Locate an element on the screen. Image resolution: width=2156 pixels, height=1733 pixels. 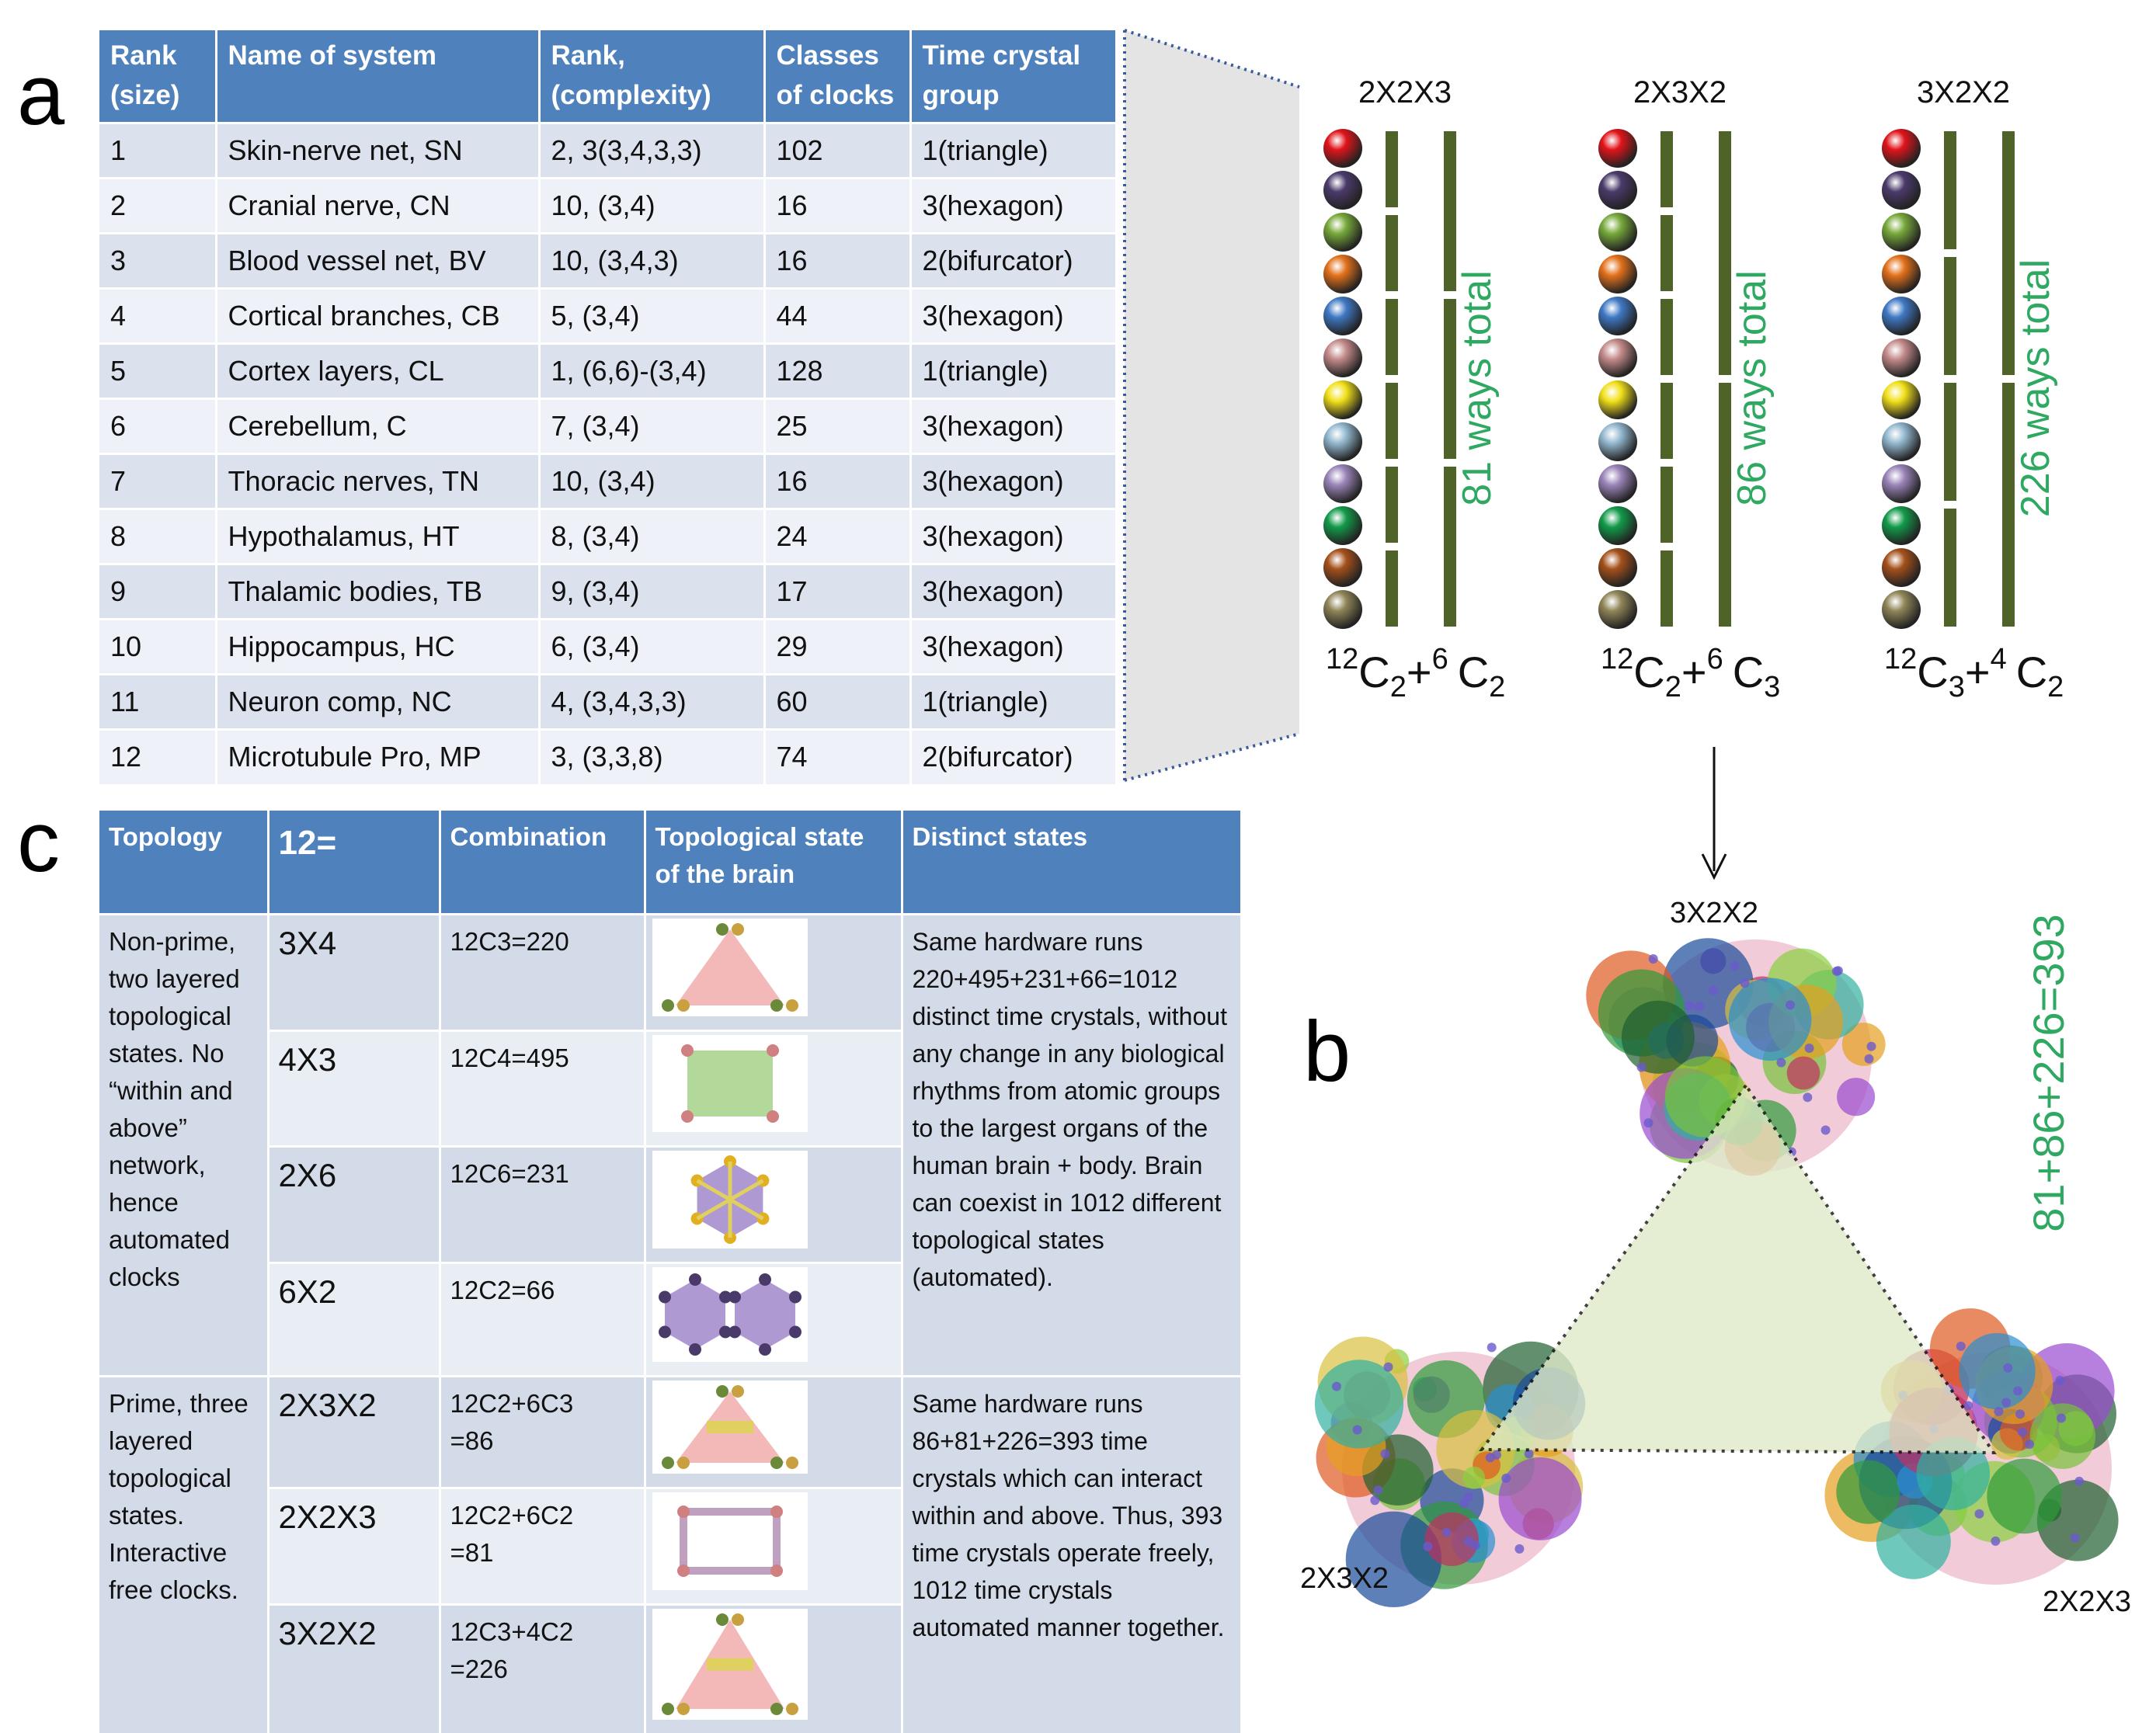
table-cell: 29 is located at coordinates (838, 645).